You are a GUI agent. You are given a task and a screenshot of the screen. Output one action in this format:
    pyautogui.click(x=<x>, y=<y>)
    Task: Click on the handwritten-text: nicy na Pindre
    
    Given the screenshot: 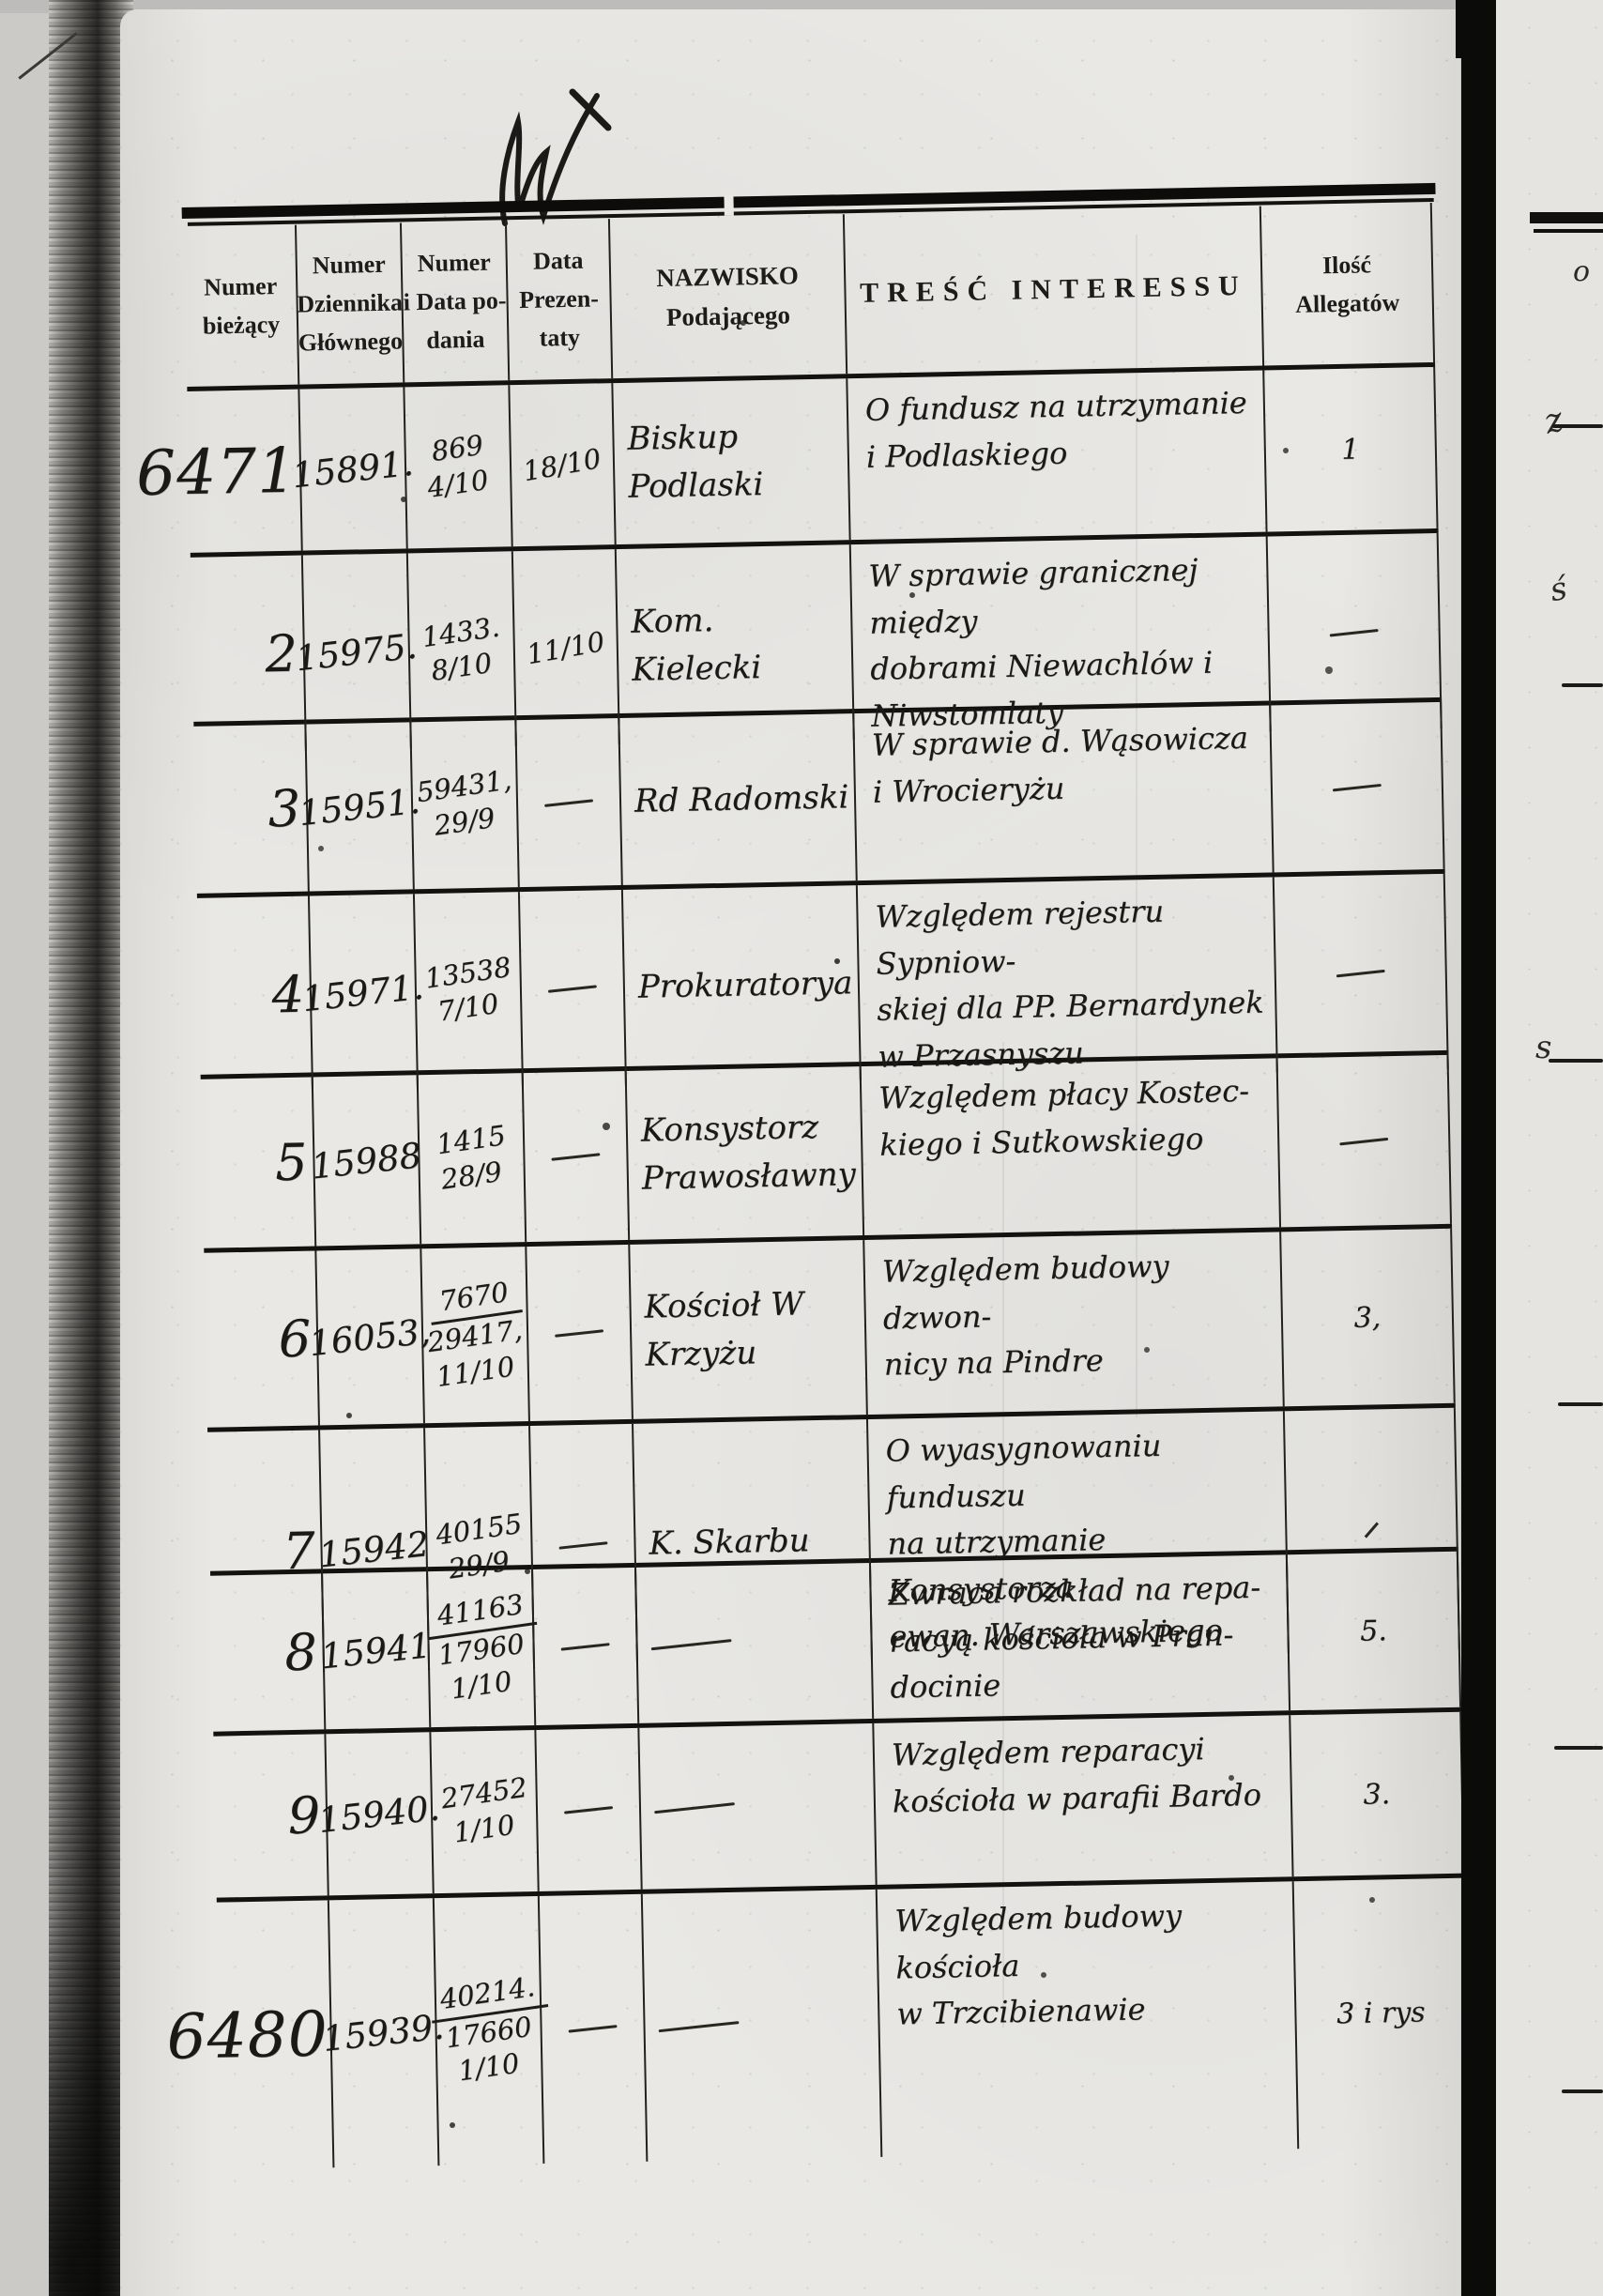 What is the action you would take?
    pyautogui.click(x=994, y=1362)
    